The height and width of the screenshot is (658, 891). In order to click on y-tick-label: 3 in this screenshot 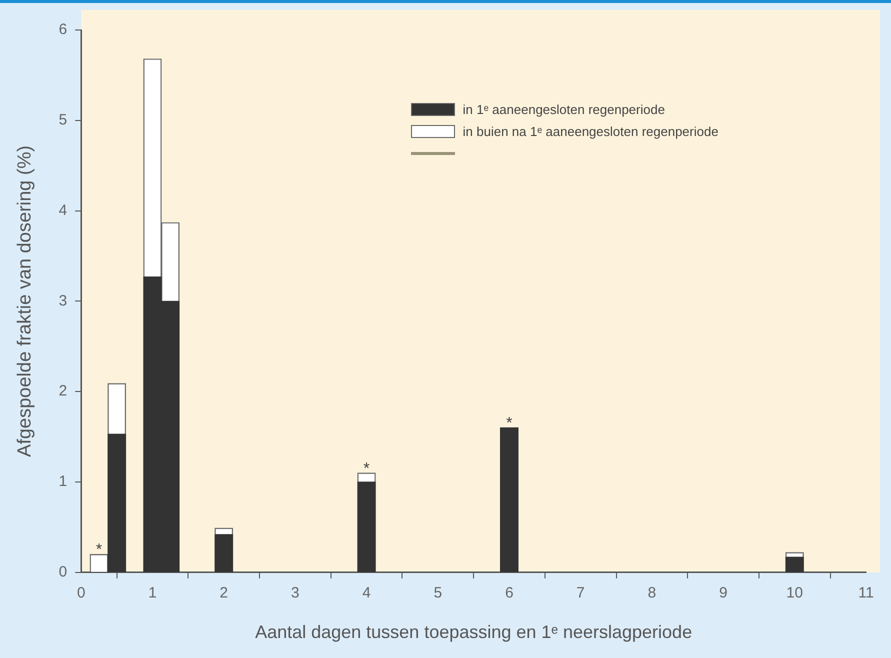, I will do `click(63, 301)`.